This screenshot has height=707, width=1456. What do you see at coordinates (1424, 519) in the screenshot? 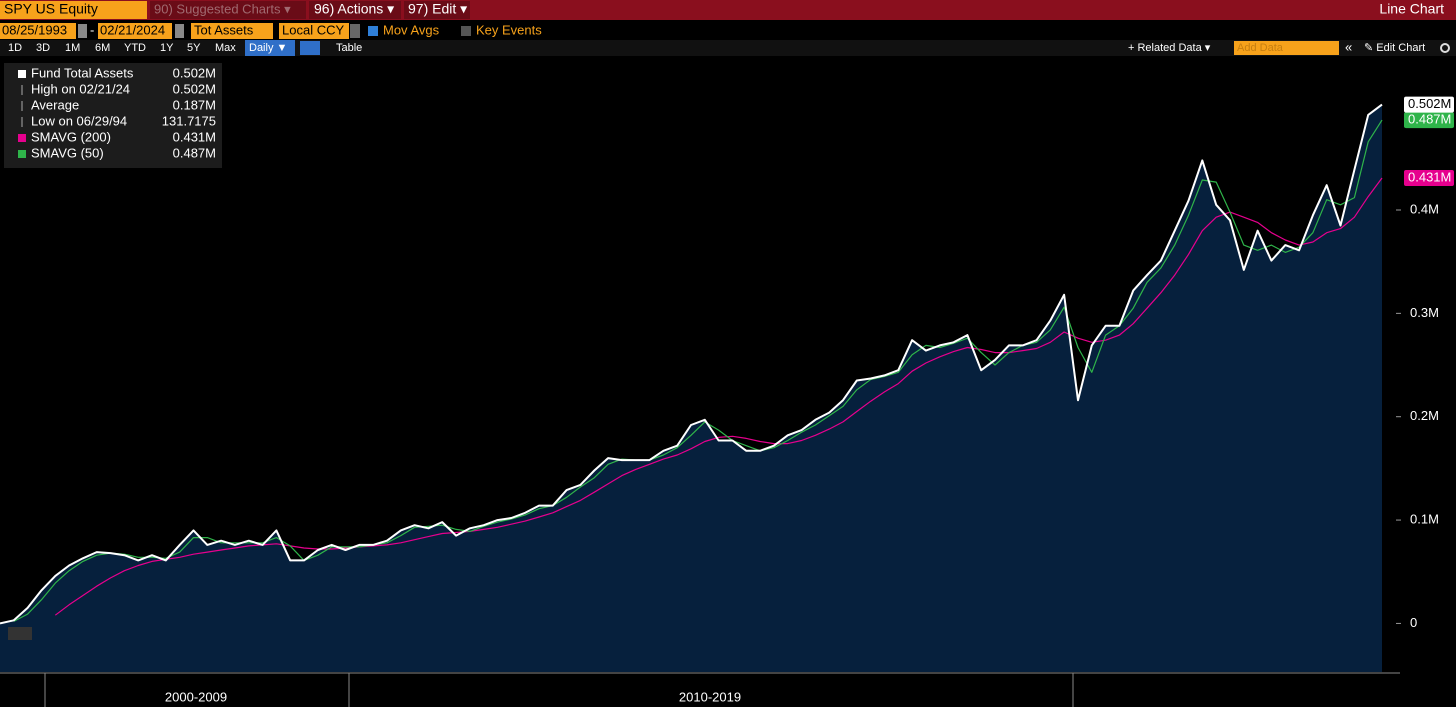
I see `y-tick-label: 0.1M` at bounding box center [1424, 519].